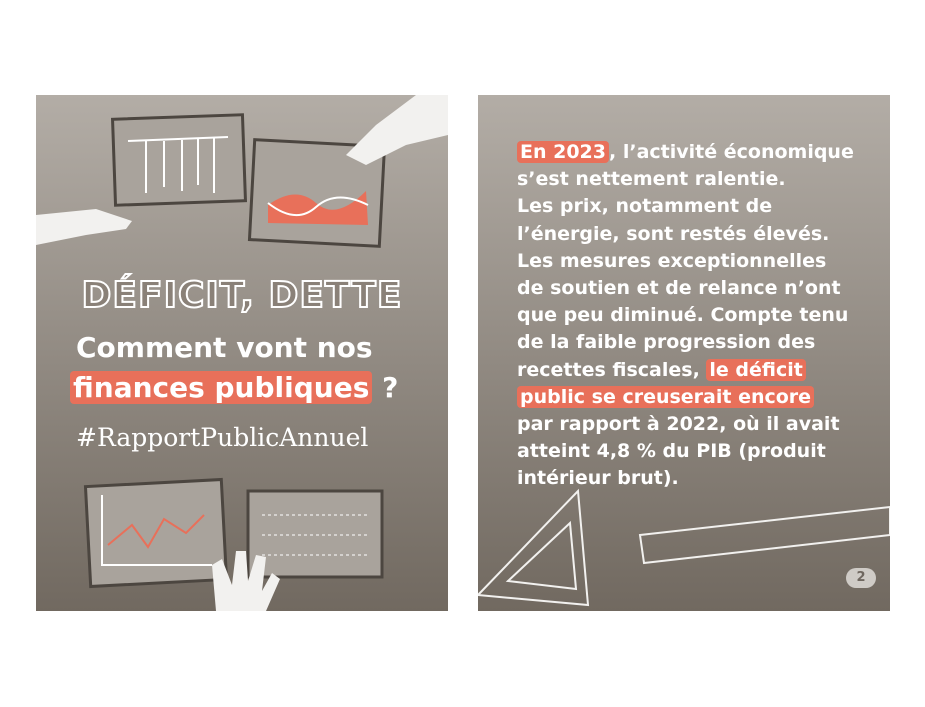 The width and height of the screenshot is (925, 707). Describe the element at coordinates (221, 387) in the screenshot. I see `highlight: finances publiques` at that location.